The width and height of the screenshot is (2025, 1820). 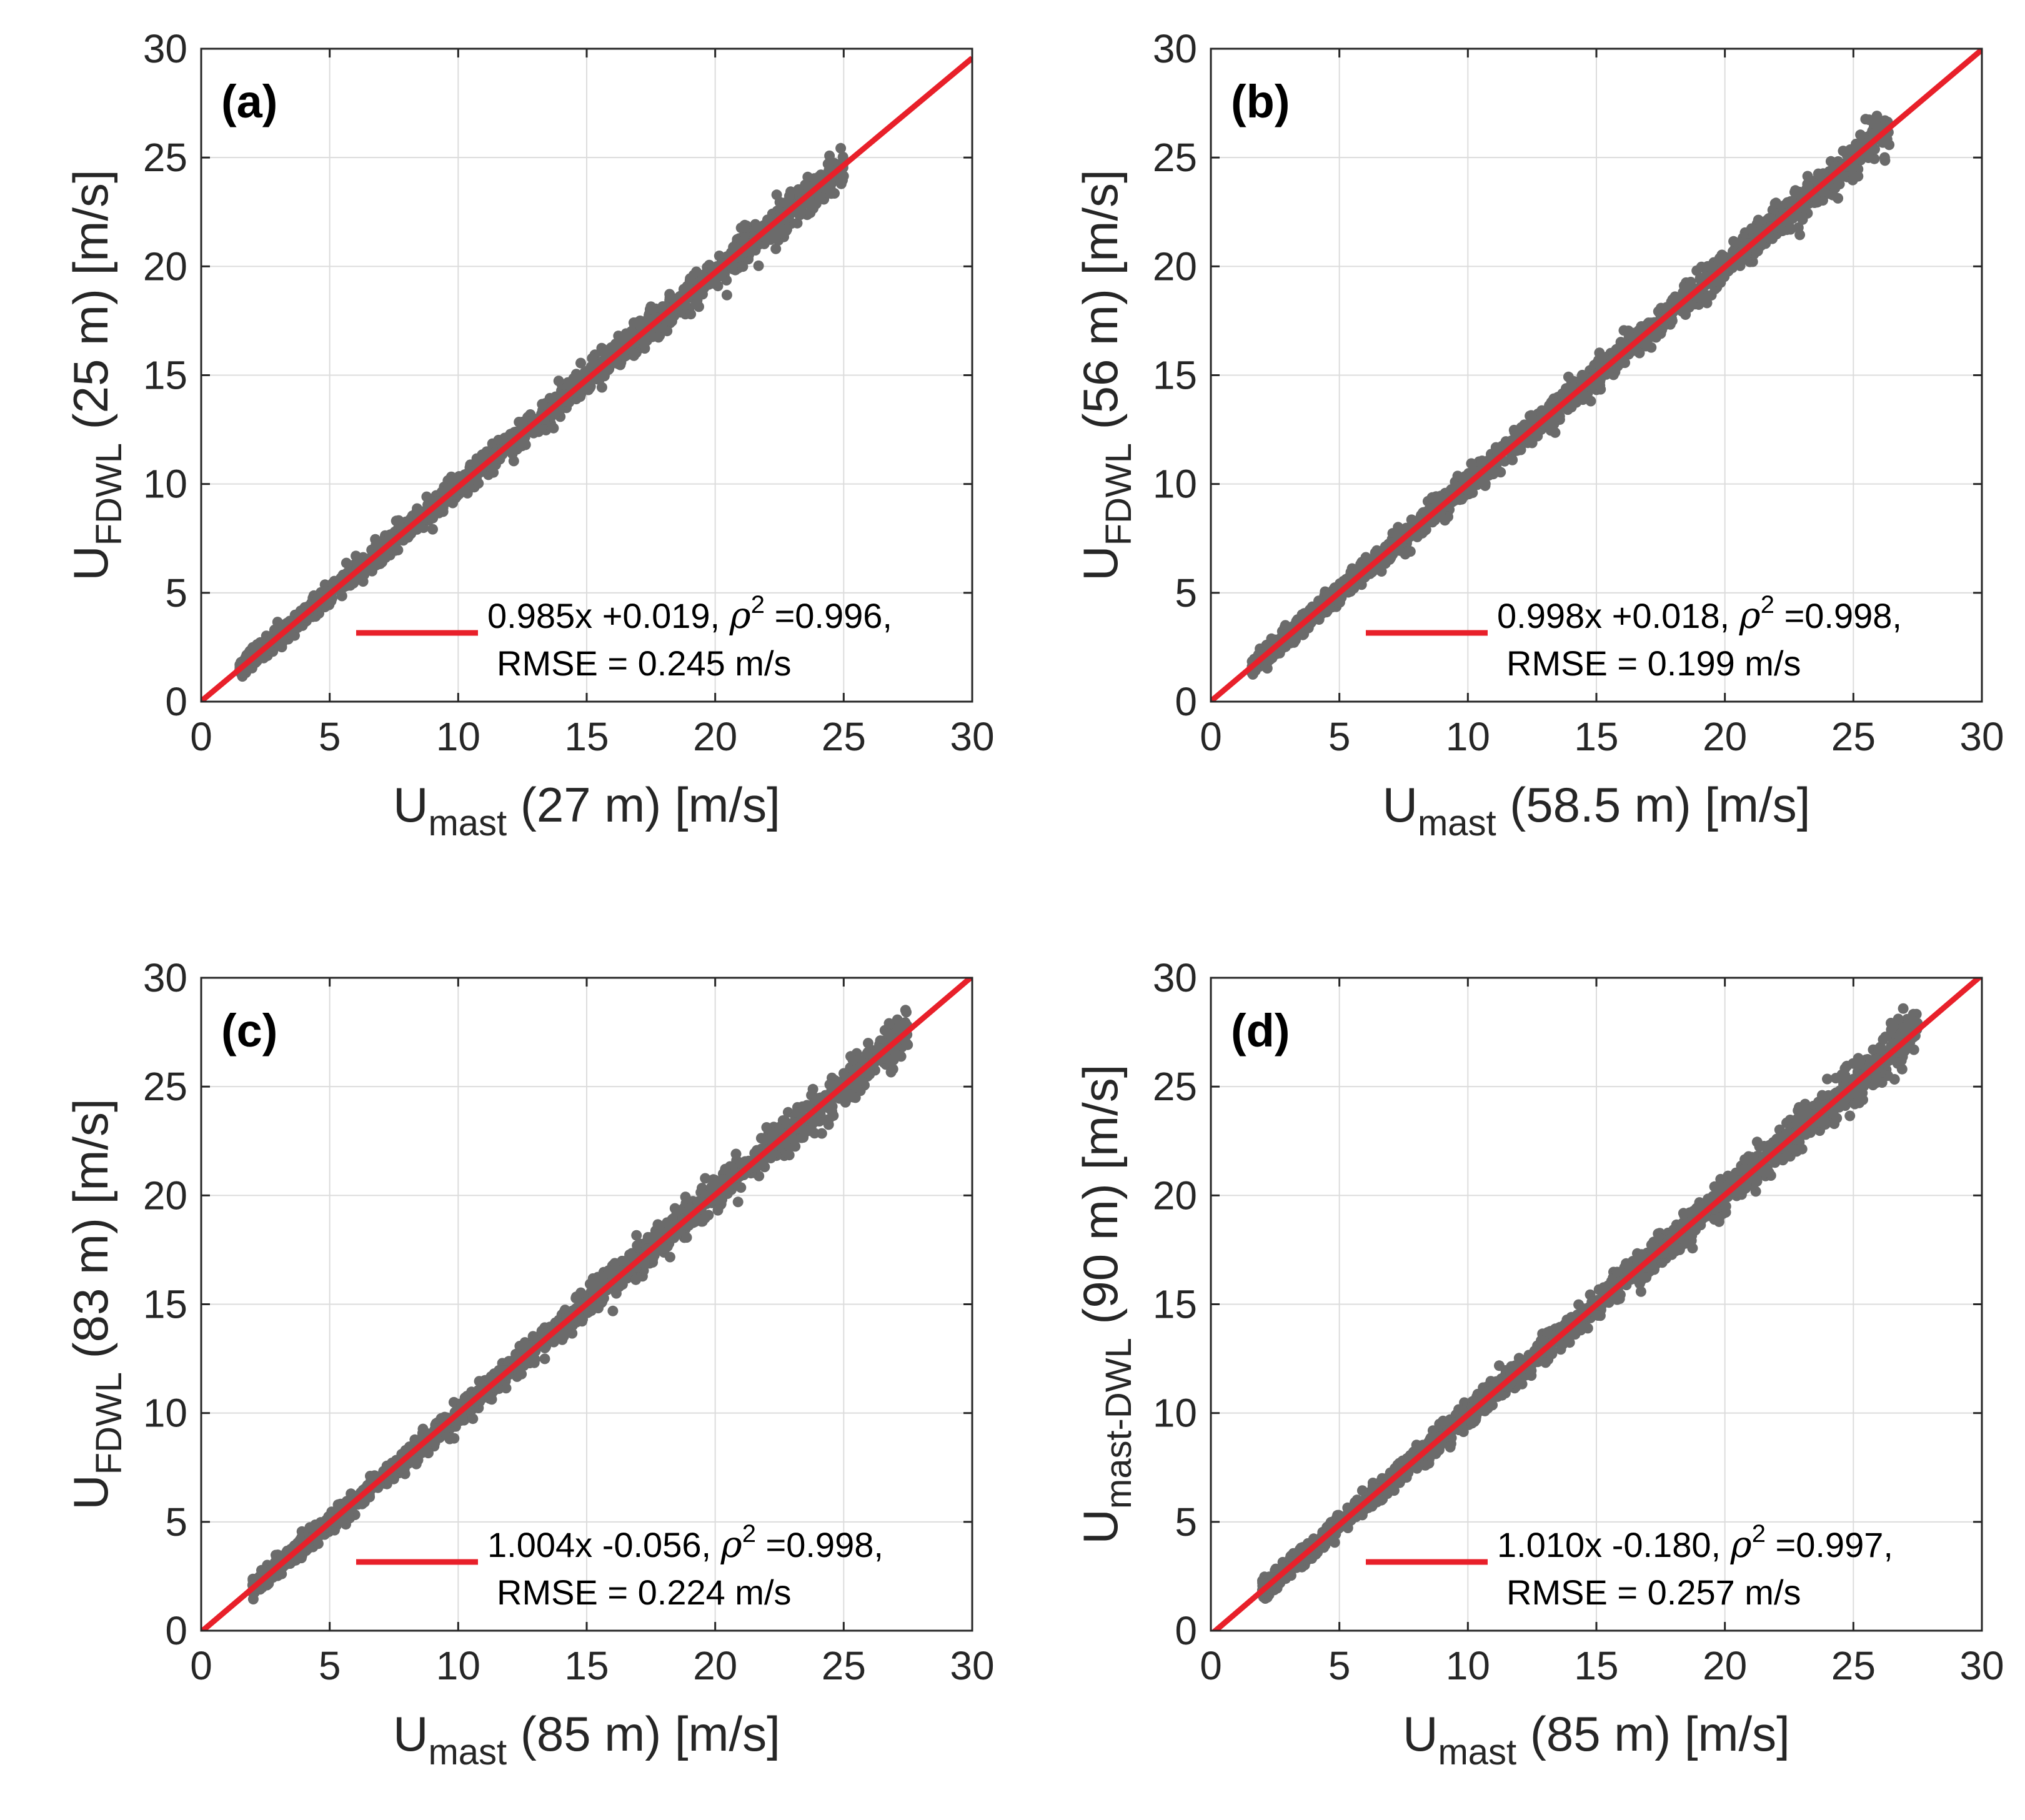 What do you see at coordinates (165, 157) in the screenshot?
I see `y-tick-label: 25` at bounding box center [165, 157].